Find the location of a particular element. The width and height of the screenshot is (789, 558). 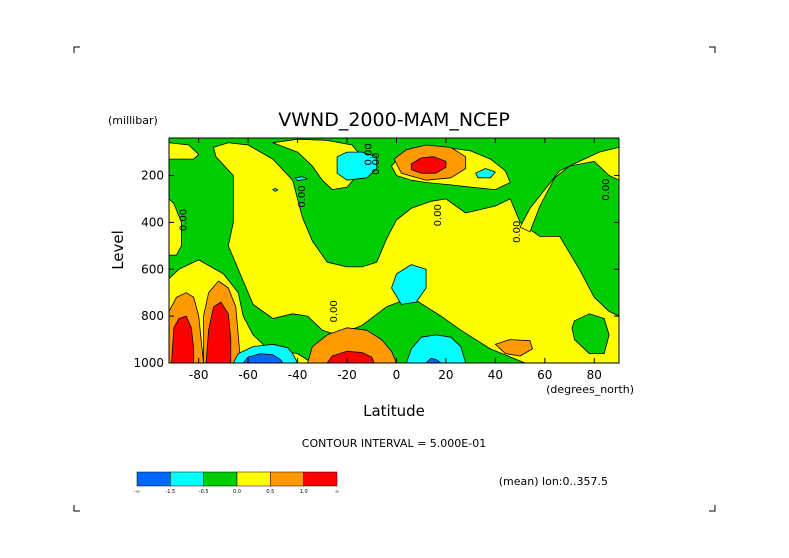

footnote-text: (mean) lon:0..357.5 is located at coordinates (553, 481).